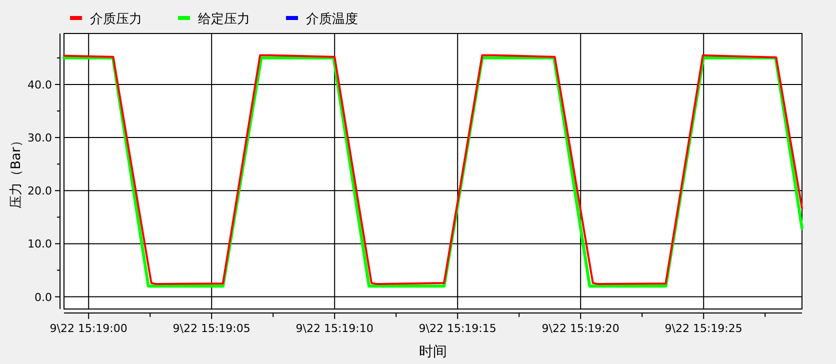 The width and height of the screenshot is (836, 364). What do you see at coordinates (40, 244) in the screenshot?
I see `y-tick-label: 10.0` at bounding box center [40, 244].